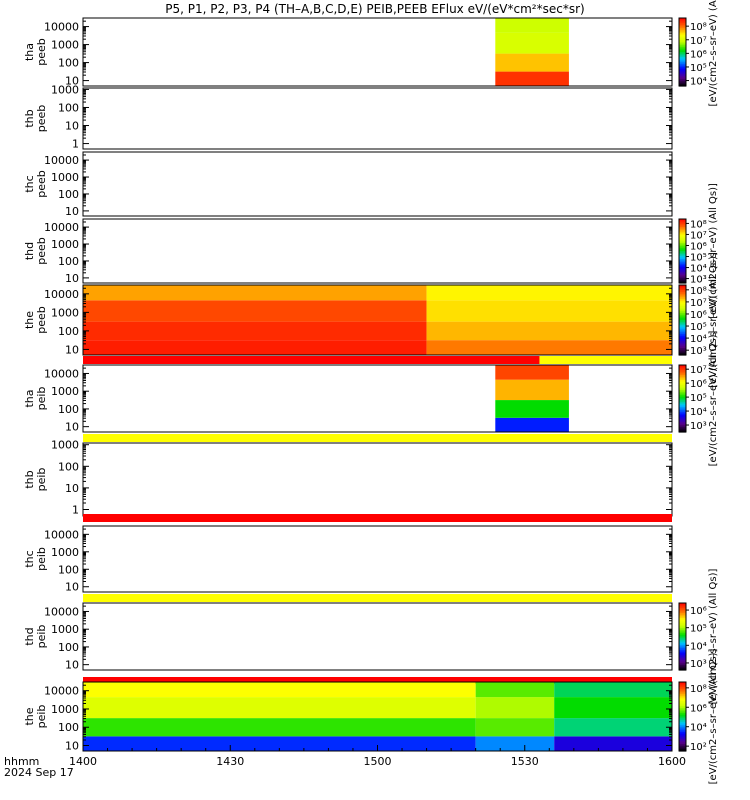 The width and height of the screenshot is (750, 800). I want to click on the_peeb-ytick-label: 100, so click(68, 331).